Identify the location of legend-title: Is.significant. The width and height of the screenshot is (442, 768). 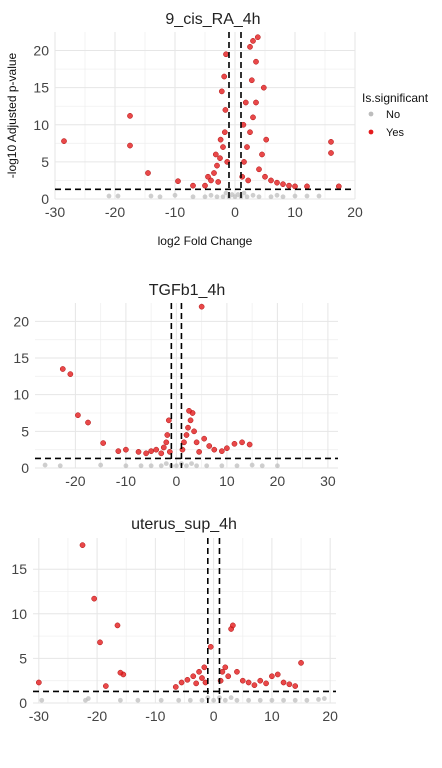
(395, 98).